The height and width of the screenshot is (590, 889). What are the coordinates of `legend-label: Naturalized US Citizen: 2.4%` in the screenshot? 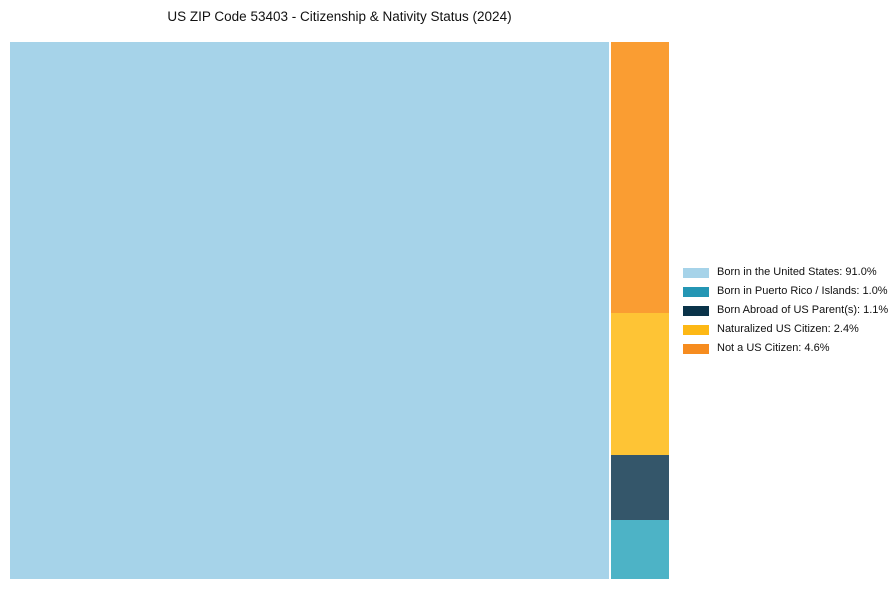 It's located at (788, 329).